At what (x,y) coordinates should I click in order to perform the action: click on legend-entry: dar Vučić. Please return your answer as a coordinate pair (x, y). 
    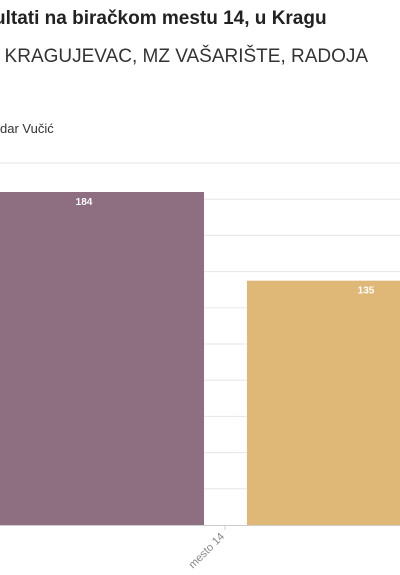
    Looking at the image, I should click on (27, 128).